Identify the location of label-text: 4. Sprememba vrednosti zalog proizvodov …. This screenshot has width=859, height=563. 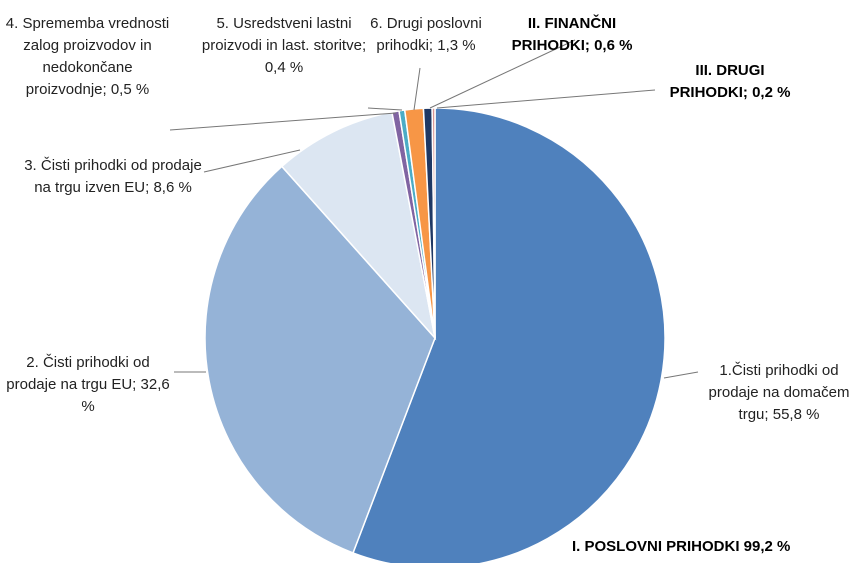
(87, 56).